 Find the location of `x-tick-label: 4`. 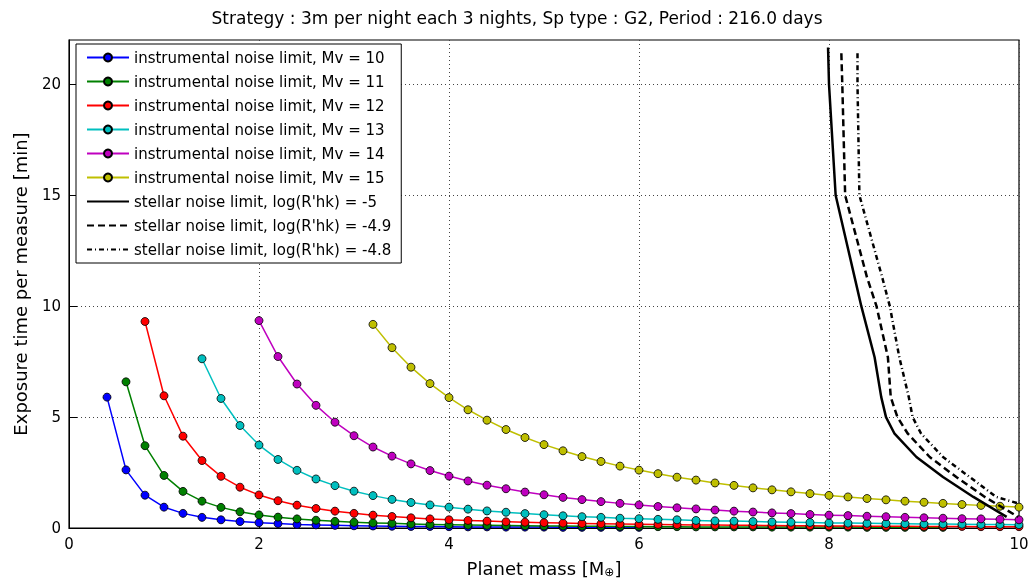

x-tick-label: 4 is located at coordinates (449, 543).